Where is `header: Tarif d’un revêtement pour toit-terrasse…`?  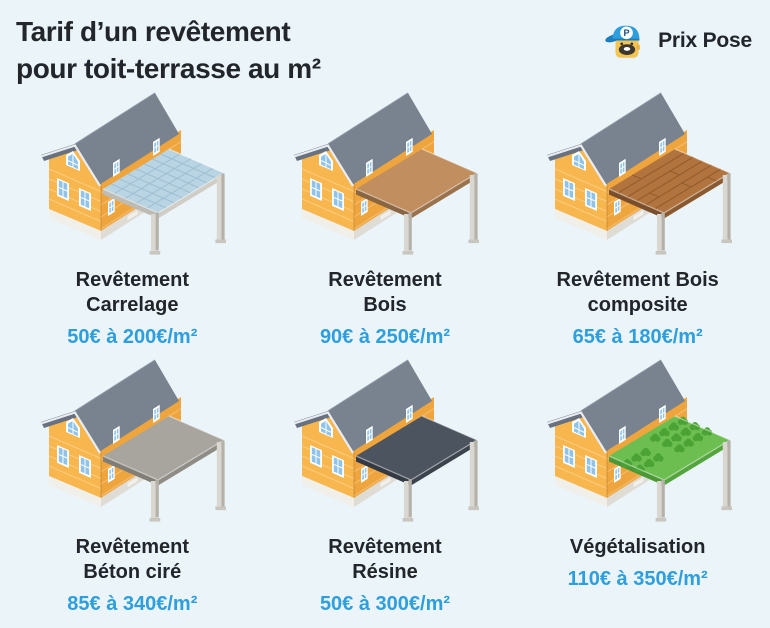
header: Tarif d’un revêtement pour toit-terrasse… is located at coordinates (385, 43).